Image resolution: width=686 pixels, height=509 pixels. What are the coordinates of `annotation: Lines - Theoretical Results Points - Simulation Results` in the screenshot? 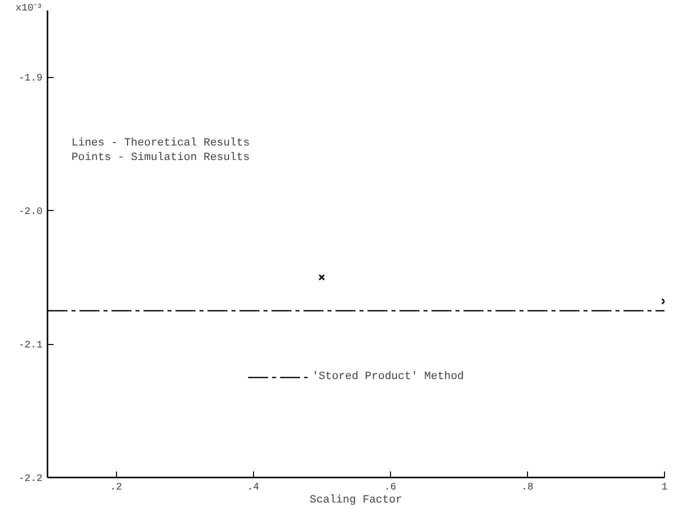 It's located at (160, 150).